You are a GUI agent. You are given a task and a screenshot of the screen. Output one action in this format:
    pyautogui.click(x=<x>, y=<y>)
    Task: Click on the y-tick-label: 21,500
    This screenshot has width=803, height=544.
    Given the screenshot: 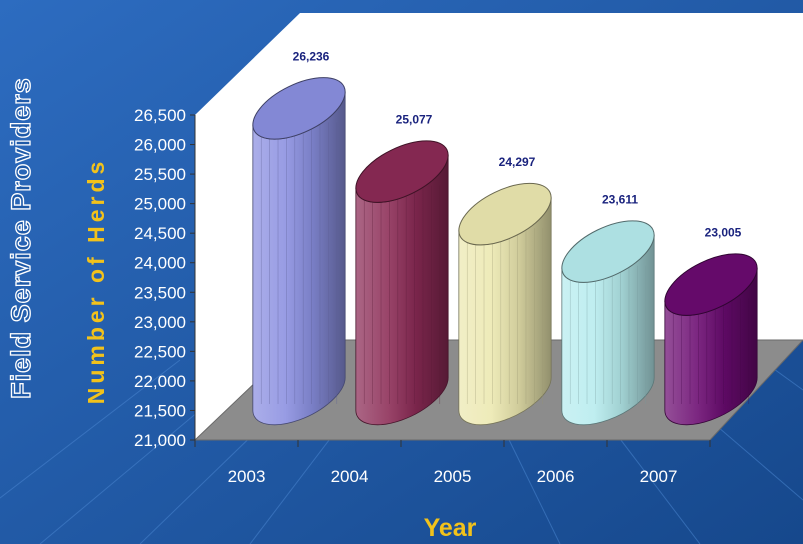 What is the action you would take?
    pyautogui.click(x=160, y=410)
    